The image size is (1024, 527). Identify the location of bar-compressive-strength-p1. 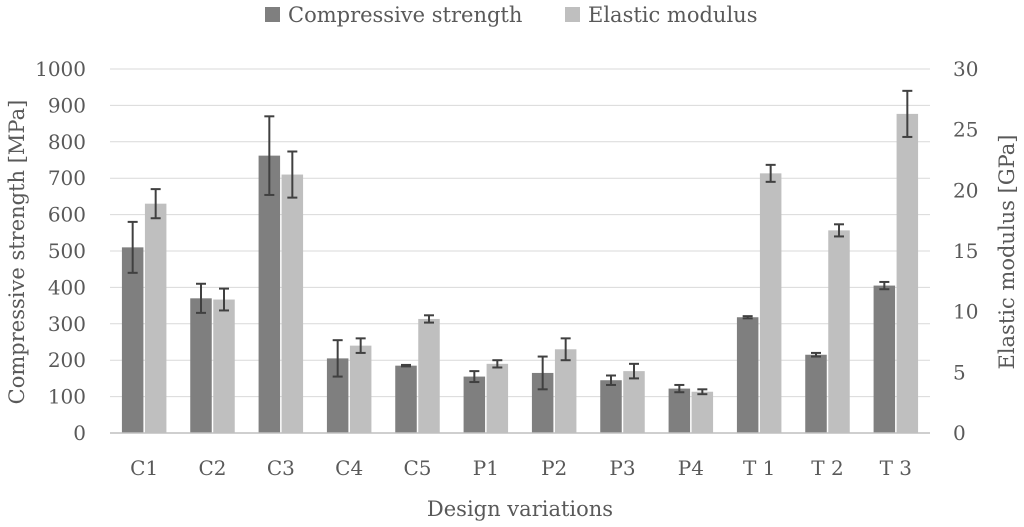
(474, 404).